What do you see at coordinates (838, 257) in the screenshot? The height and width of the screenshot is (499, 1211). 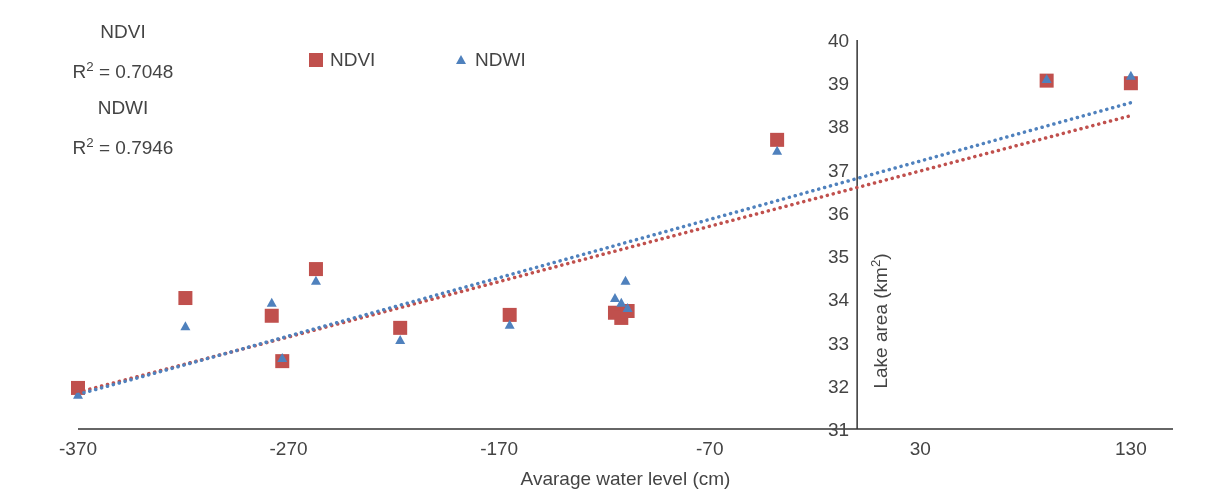 I see `y-tick-label: 35` at bounding box center [838, 257].